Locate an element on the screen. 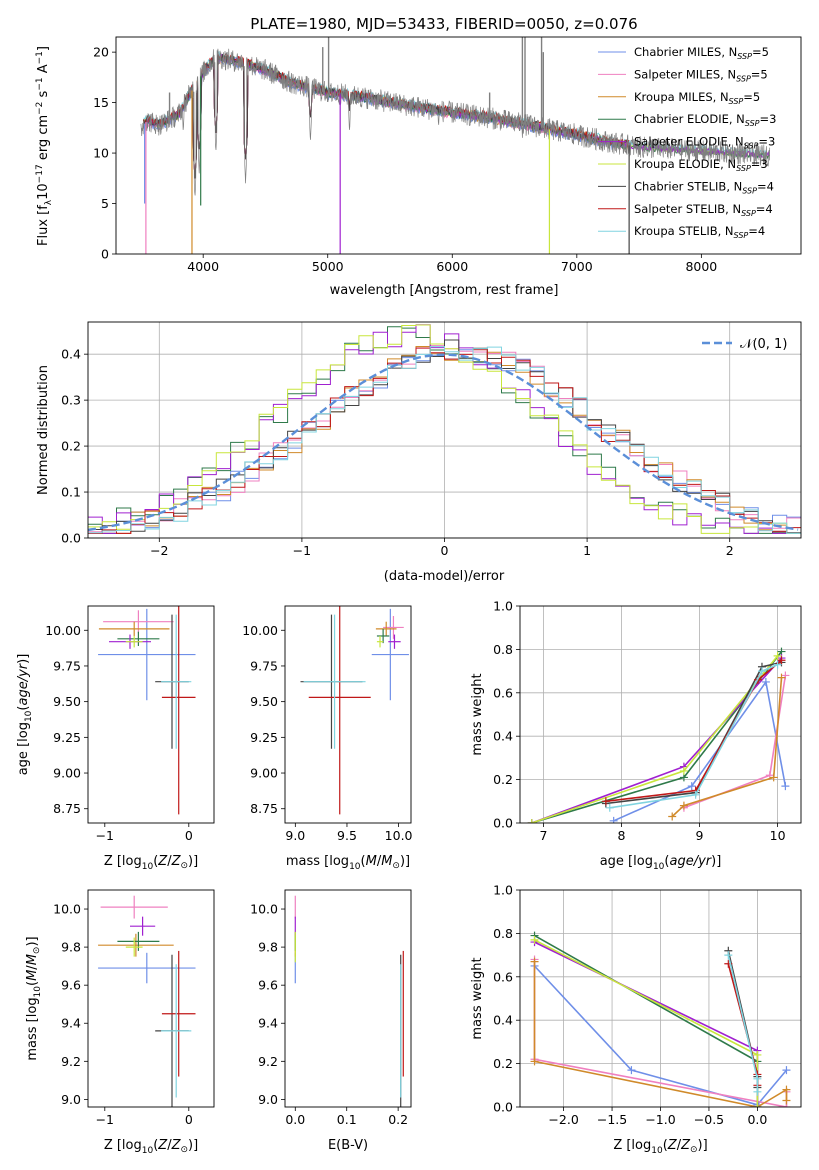  axes-frame-mass-vs-EBV is located at coordinates (348, 998).